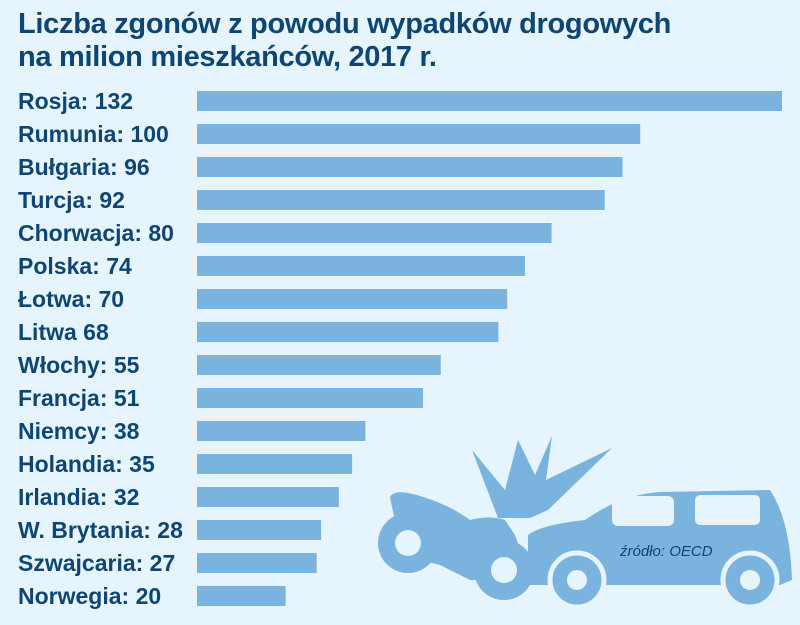 The image size is (800, 625). I want to click on bar-irlandia, so click(268, 497).